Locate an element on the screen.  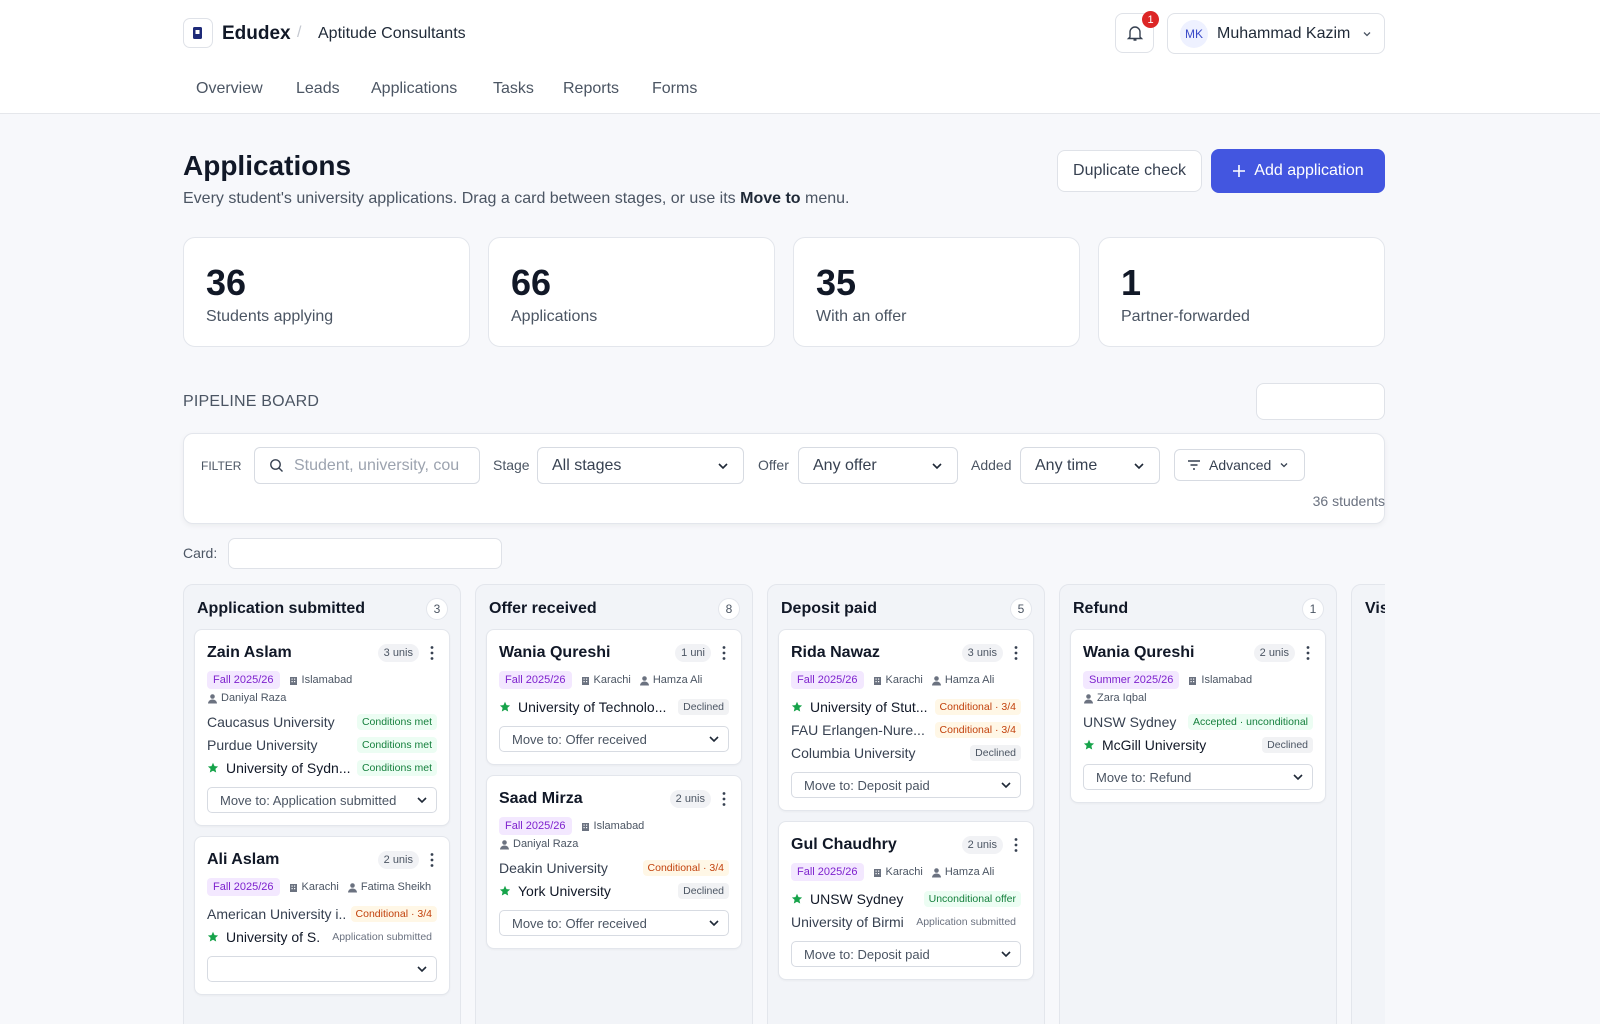
stat-label: Partner-forwarded is located at coordinates (1185, 316).